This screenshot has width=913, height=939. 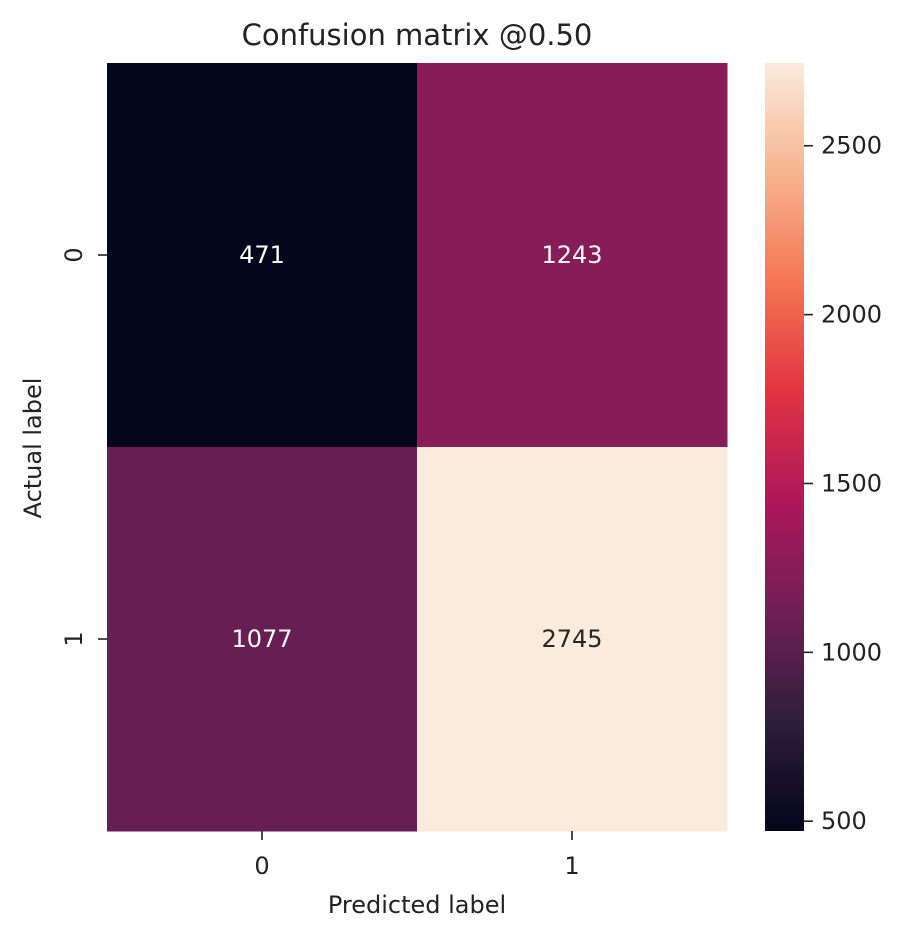 What do you see at coordinates (261, 866) in the screenshot?
I see `x-tick-label: 0` at bounding box center [261, 866].